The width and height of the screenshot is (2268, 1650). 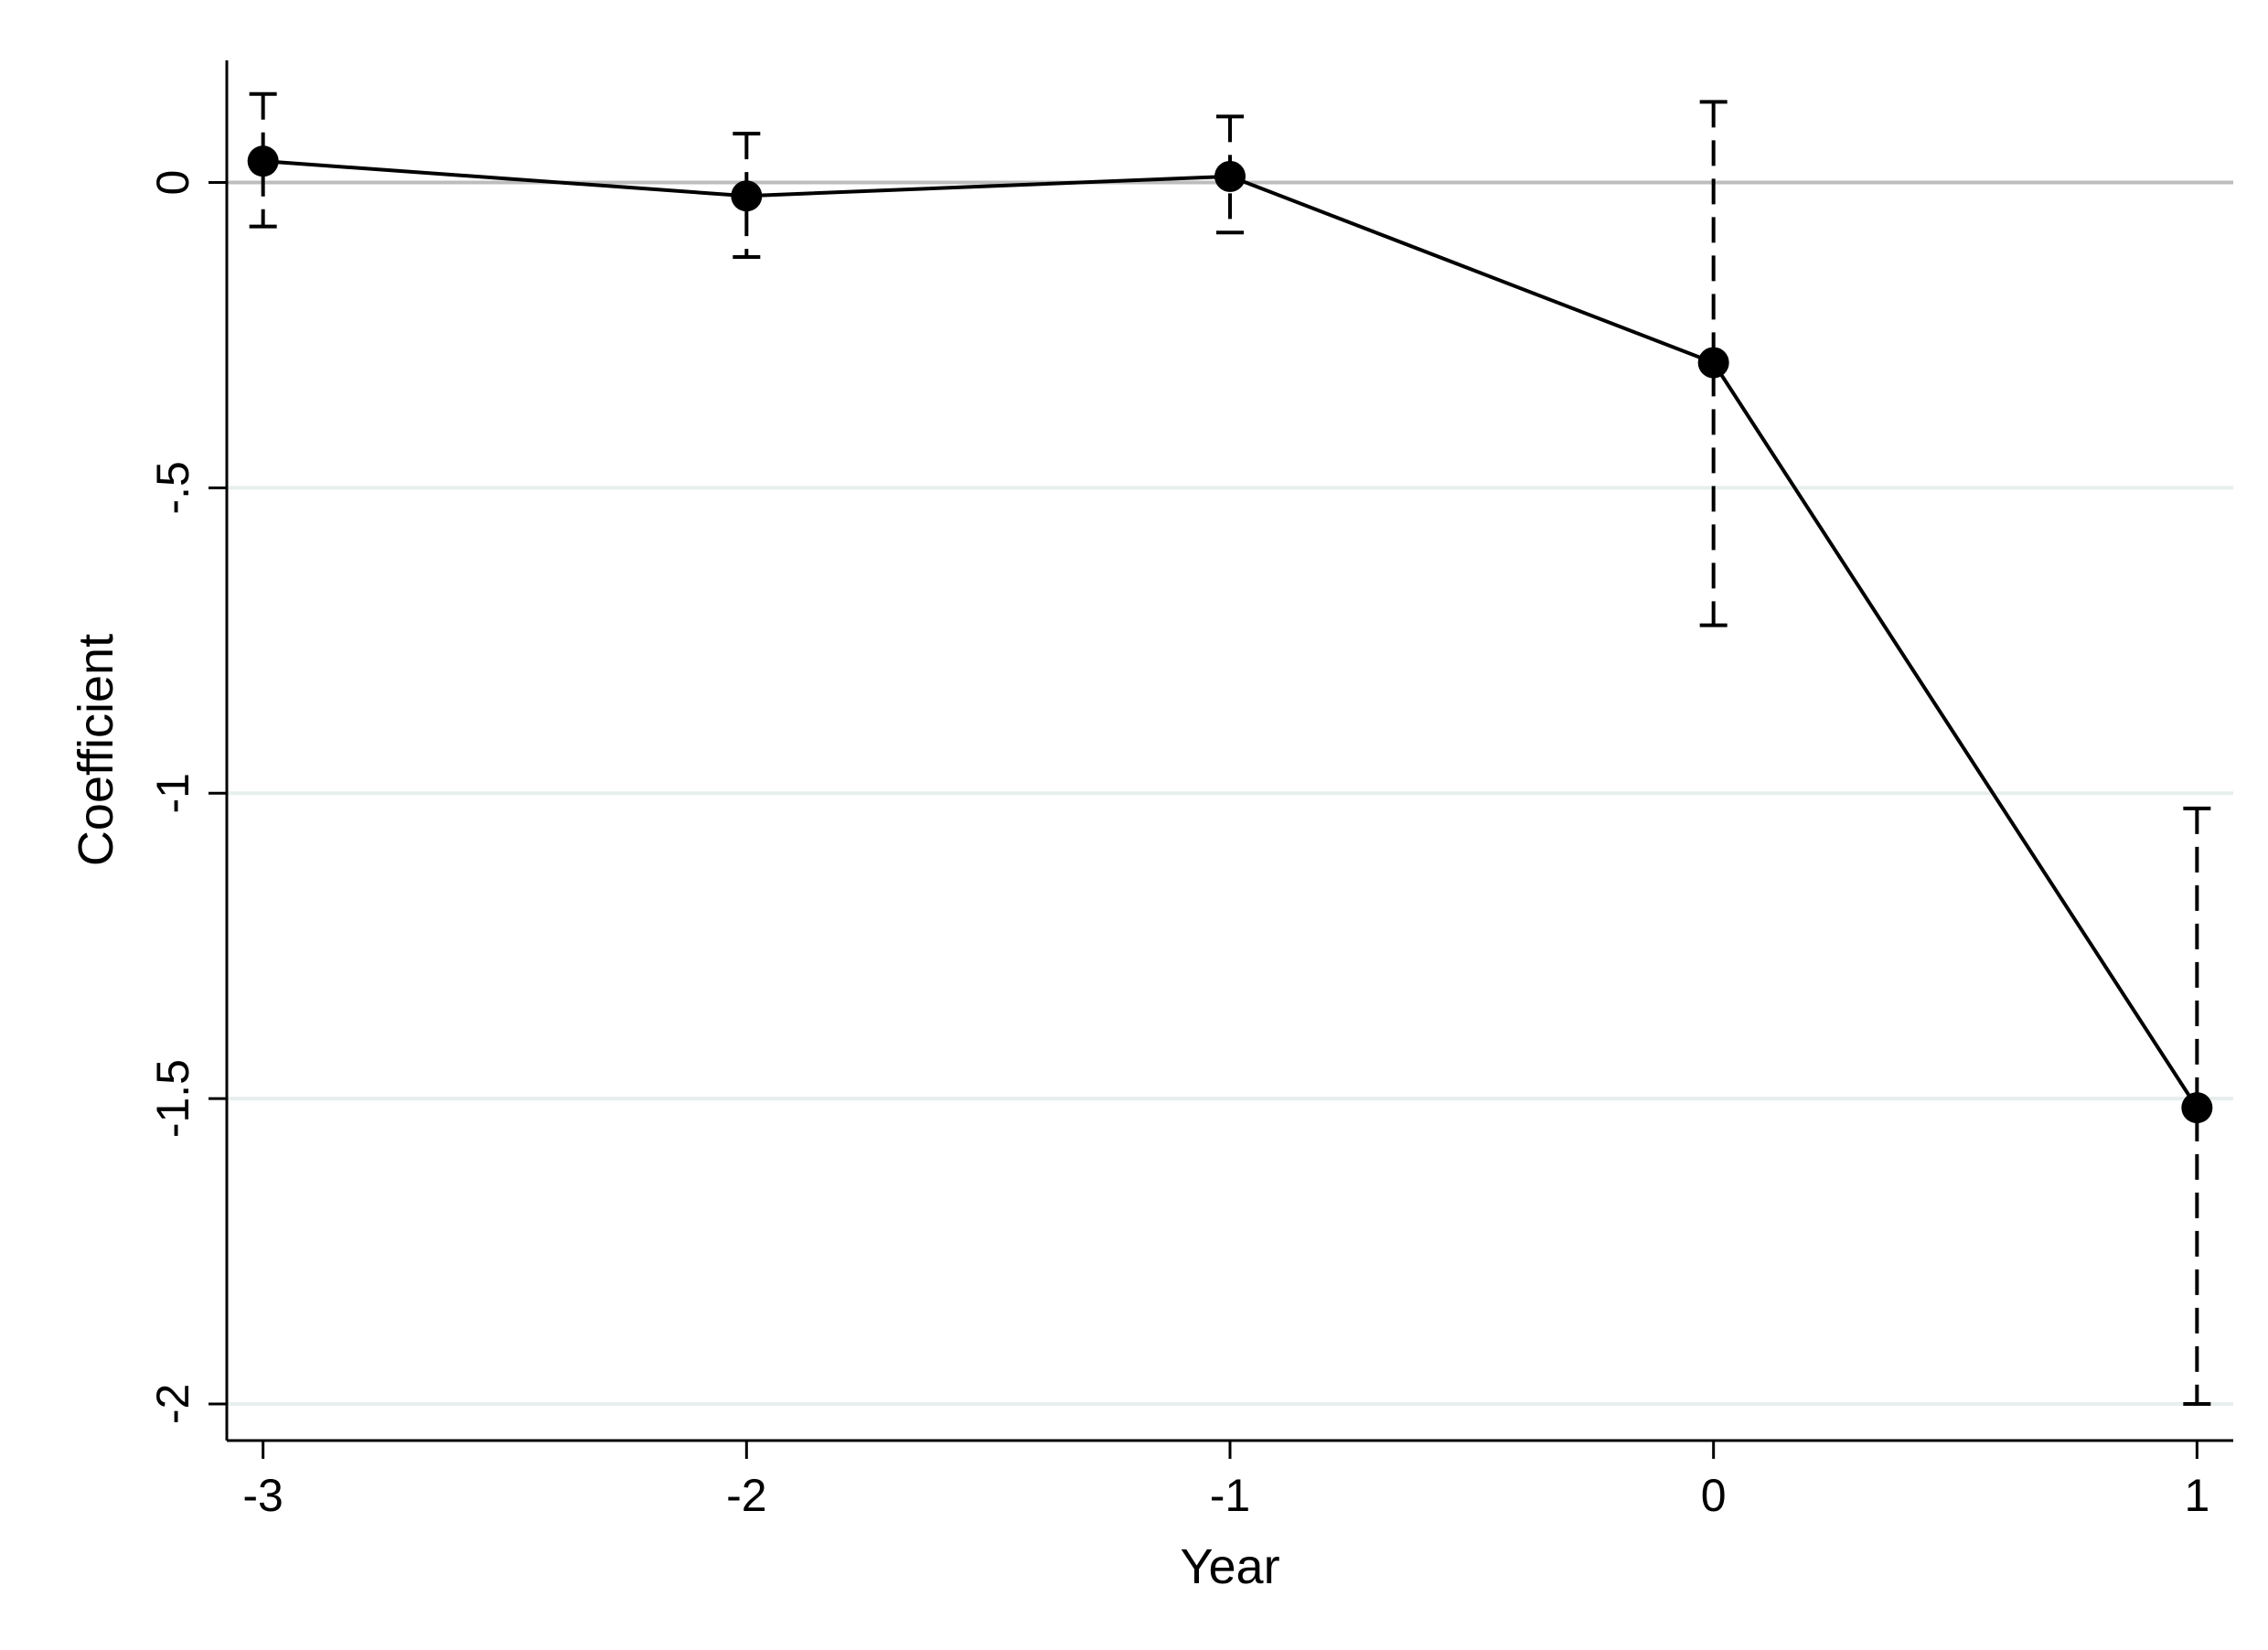 What do you see at coordinates (172, 183) in the screenshot?
I see `y-tick-label: 0` at bounding box center [172, 183].